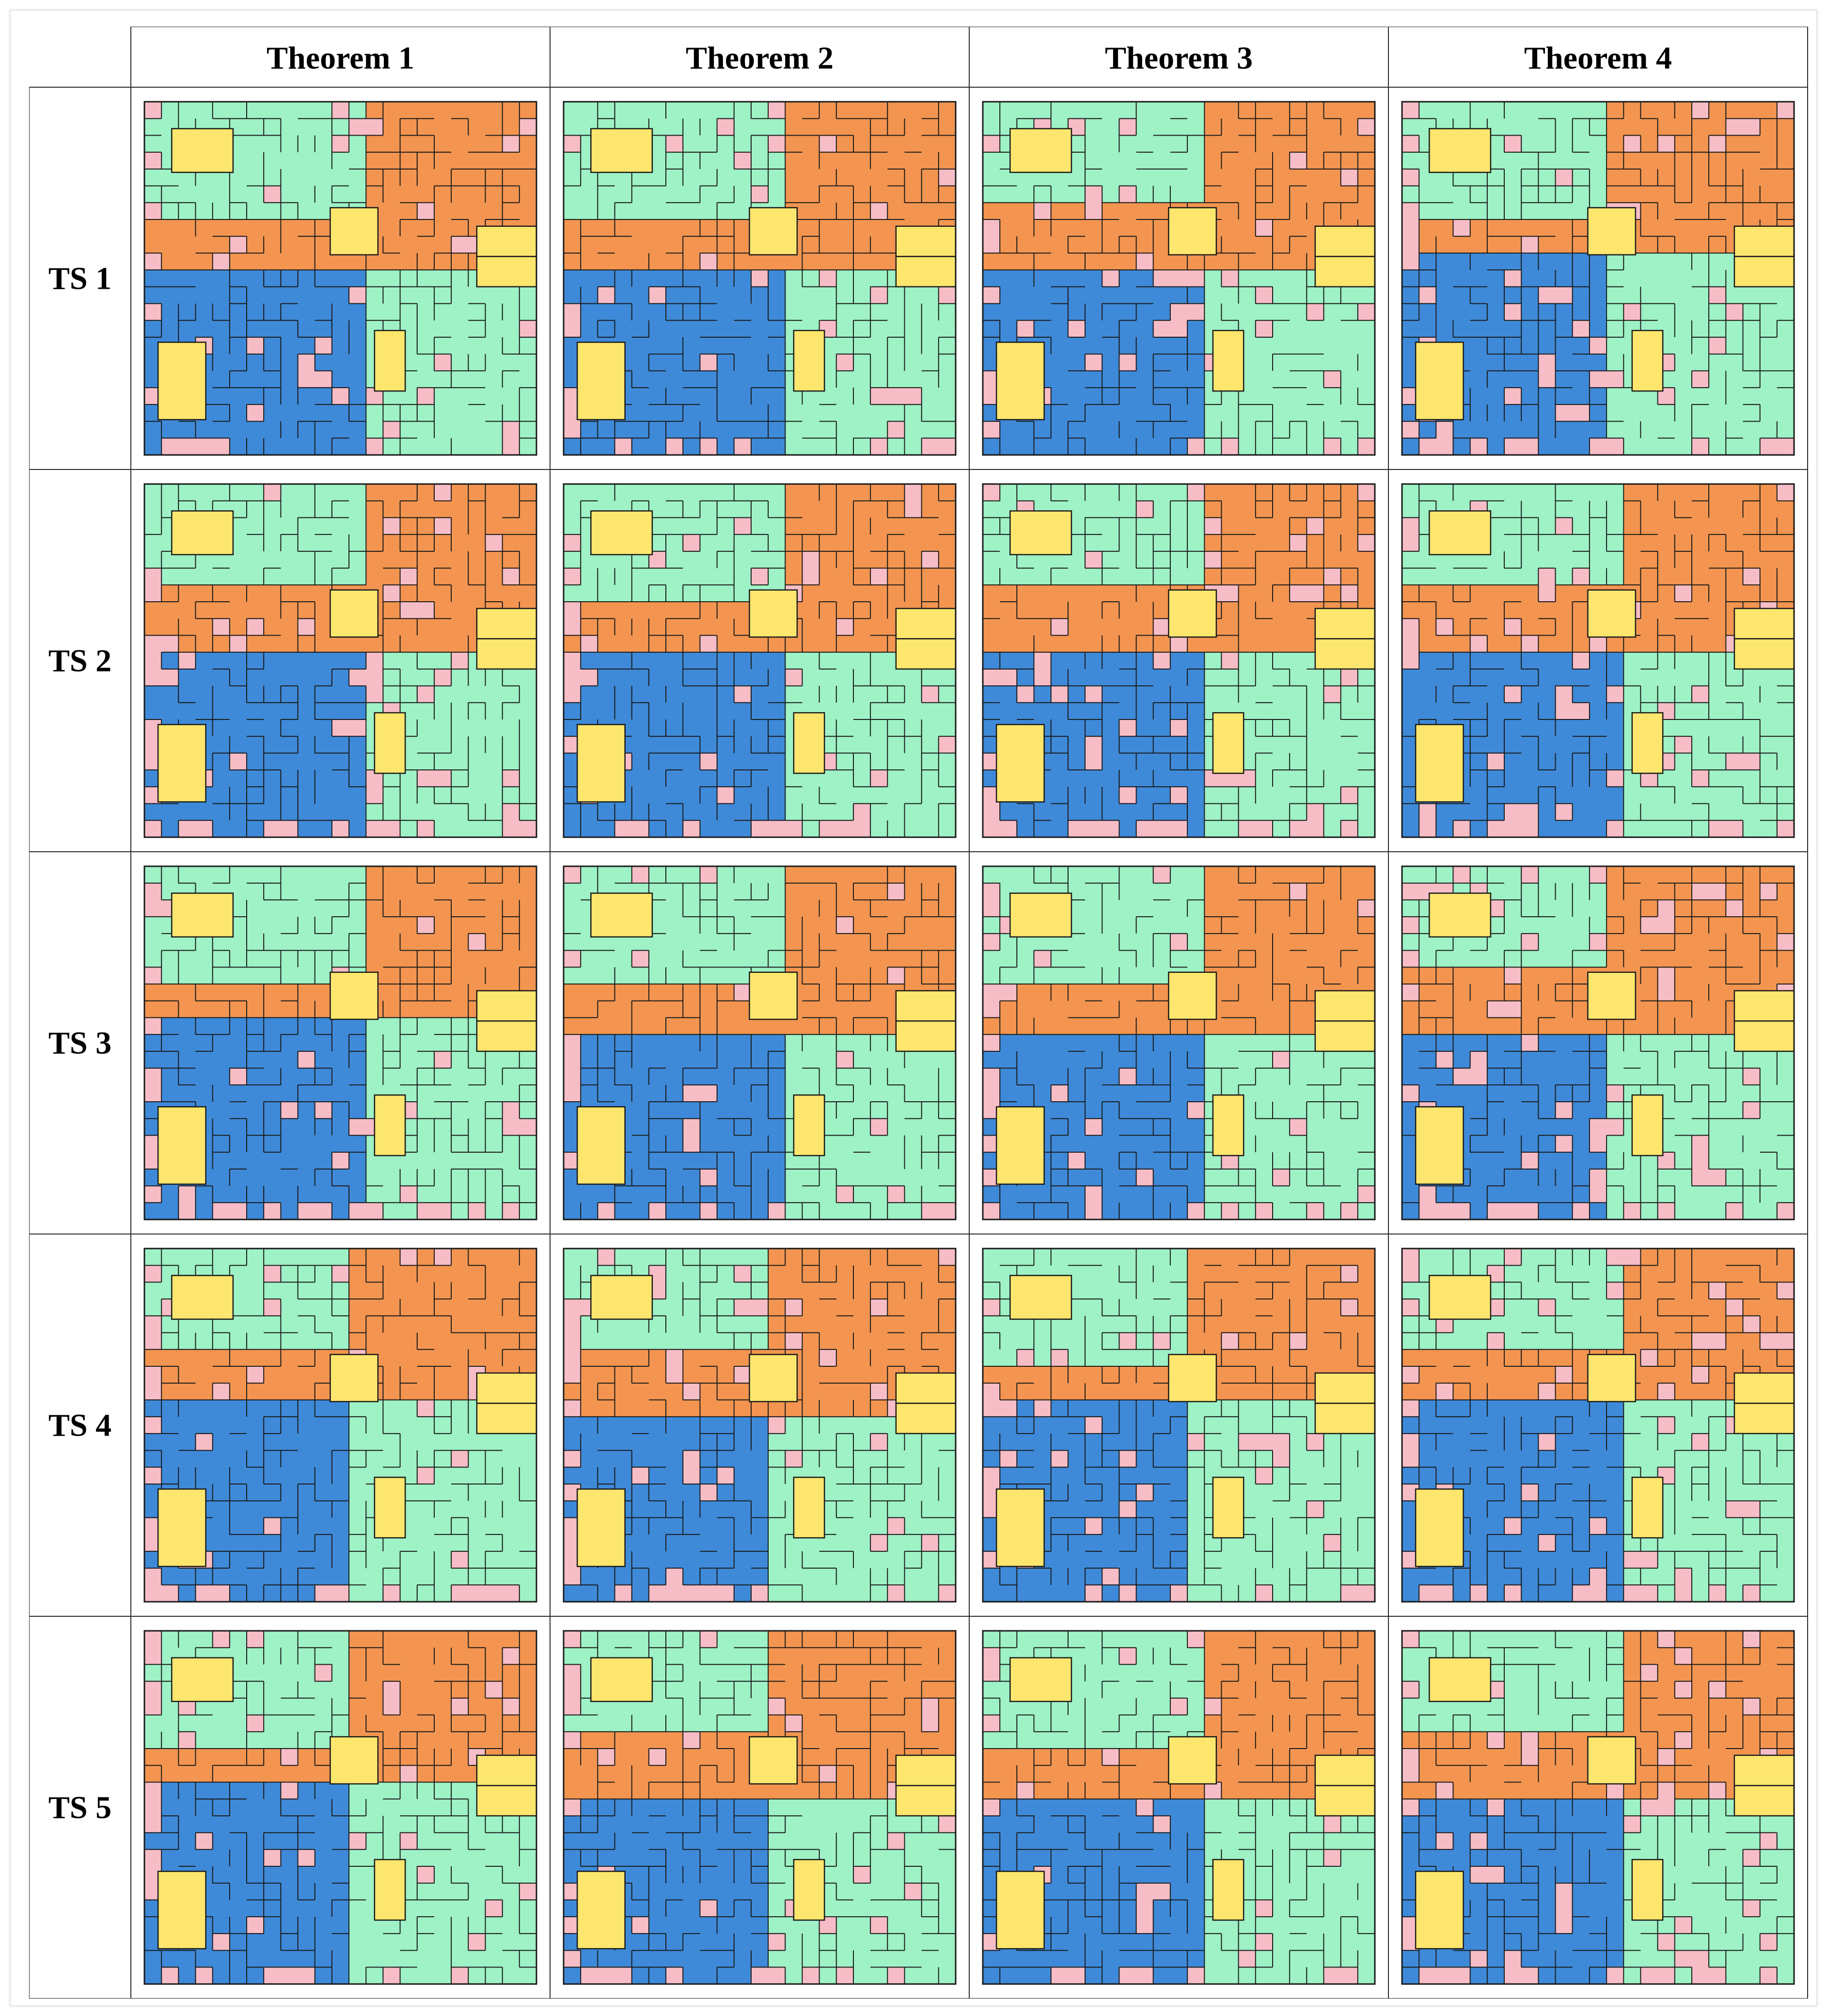  I want to click on column-header: Theorem 4, so click(1598, 58).